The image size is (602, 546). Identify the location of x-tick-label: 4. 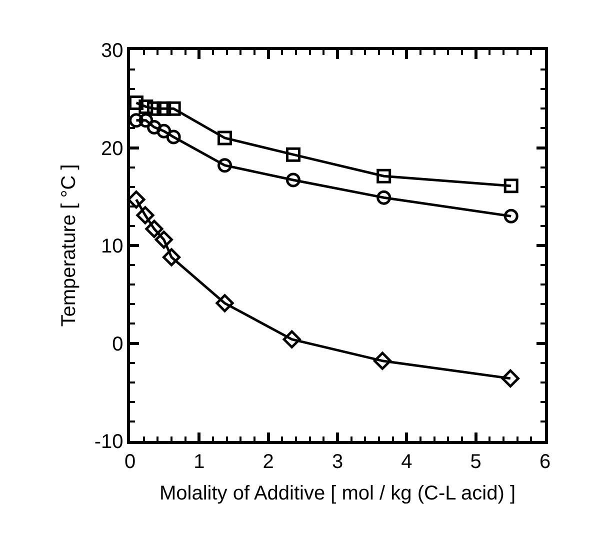
(406, 461).